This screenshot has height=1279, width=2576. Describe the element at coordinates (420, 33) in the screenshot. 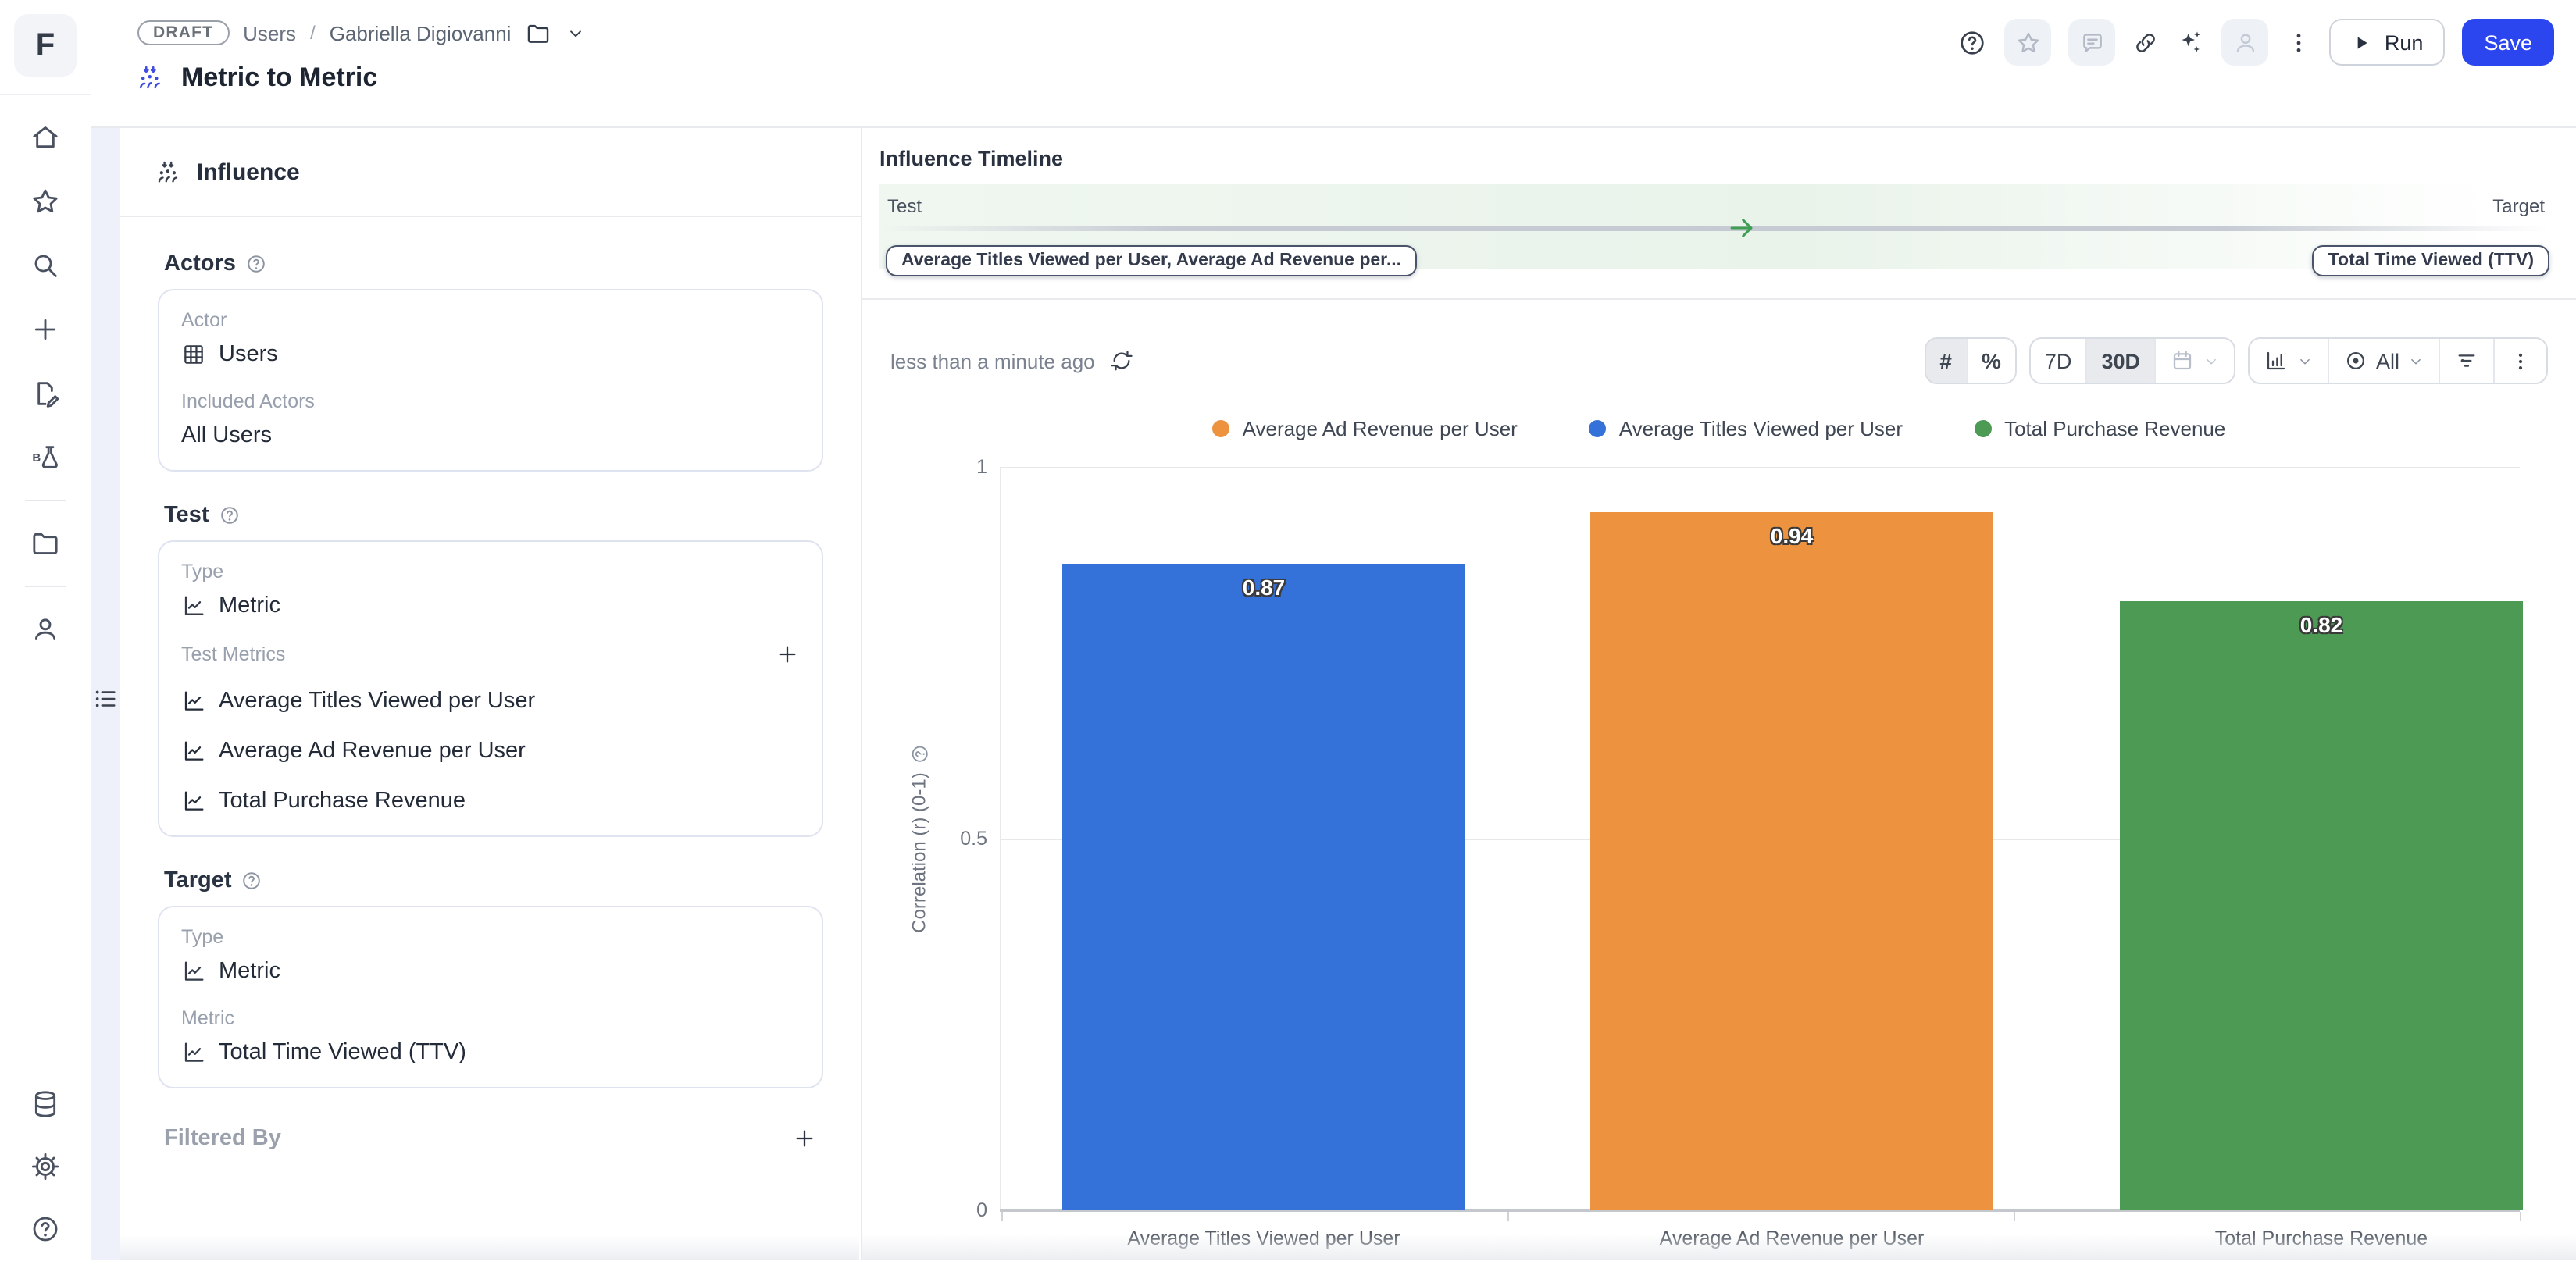

I see `breadcrumb-owner: Gabriella Digiovanni` at that location.